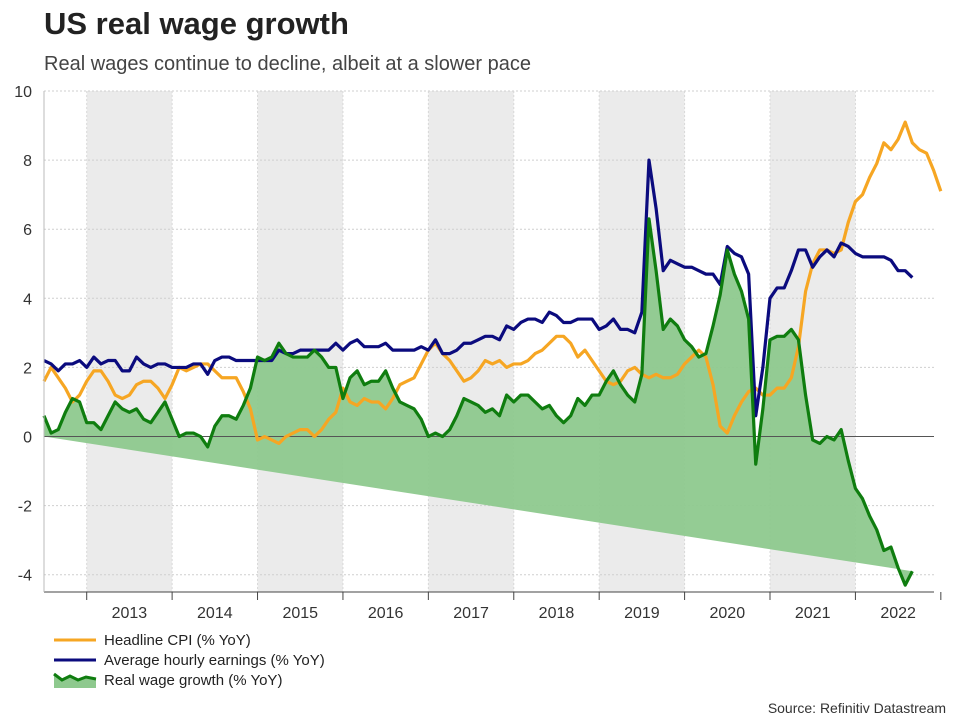  Describe the element at coordinates (27, 161) in the screenshot. I see `y-tick-label: 8` at that location.